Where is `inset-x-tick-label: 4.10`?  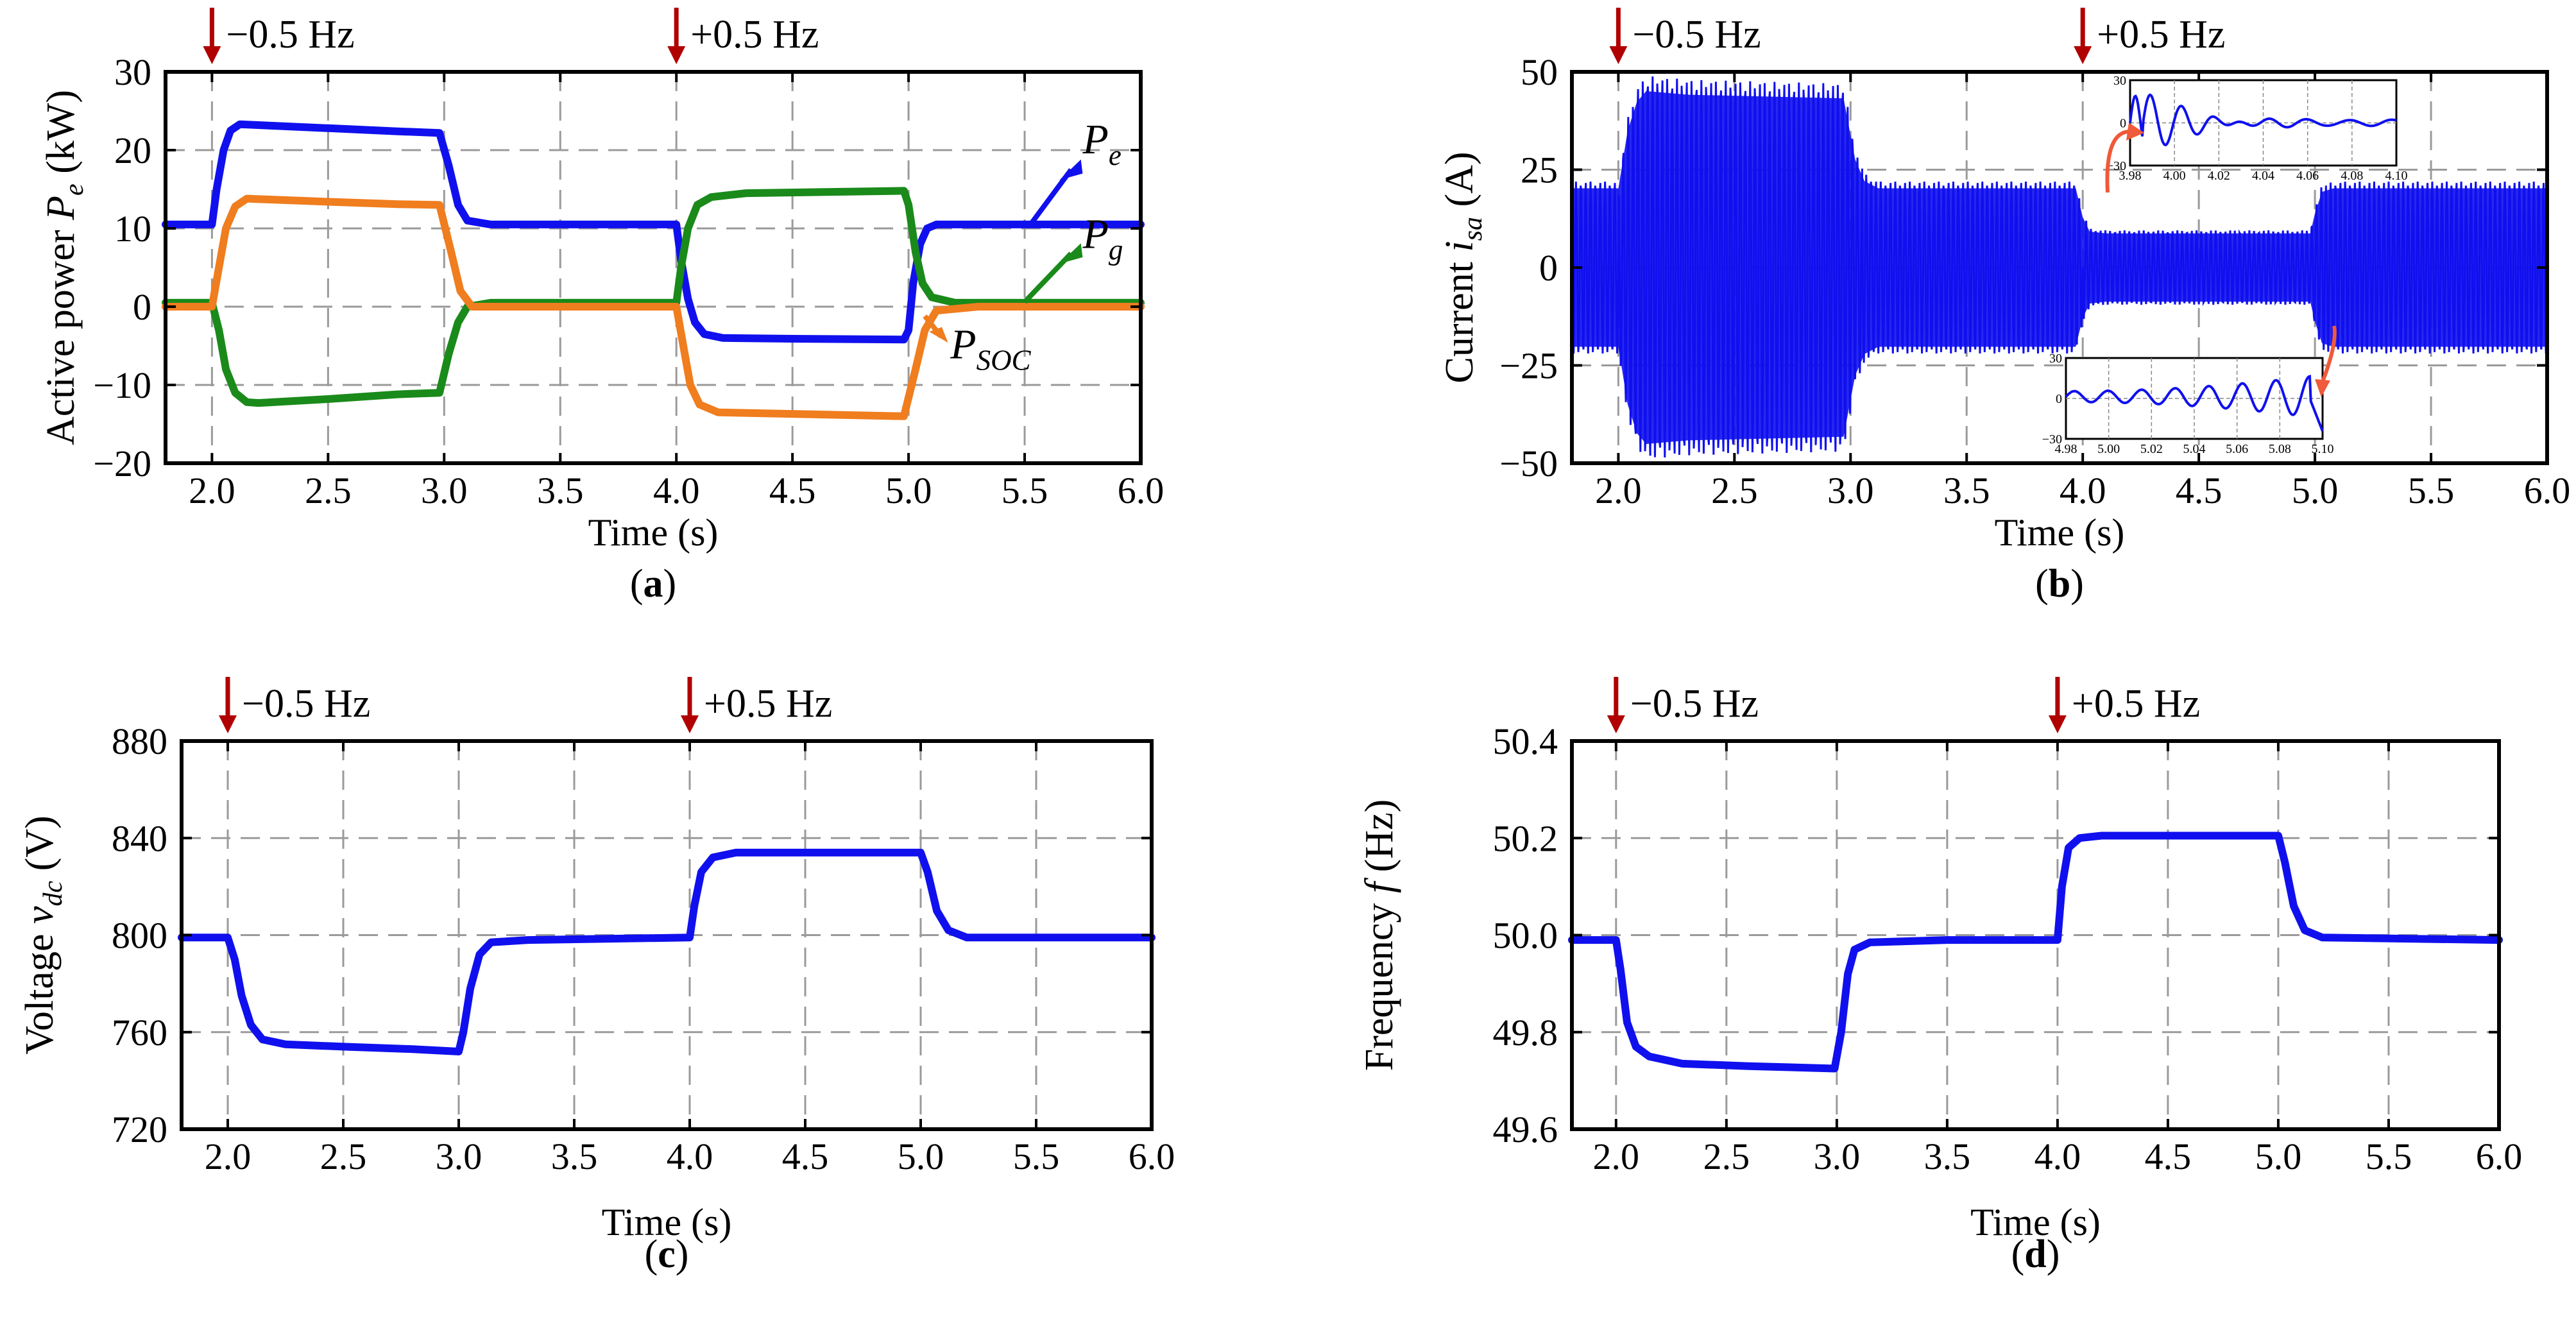
inset-x-tick-label: 4.10 is located at coordinates (2396, 176).